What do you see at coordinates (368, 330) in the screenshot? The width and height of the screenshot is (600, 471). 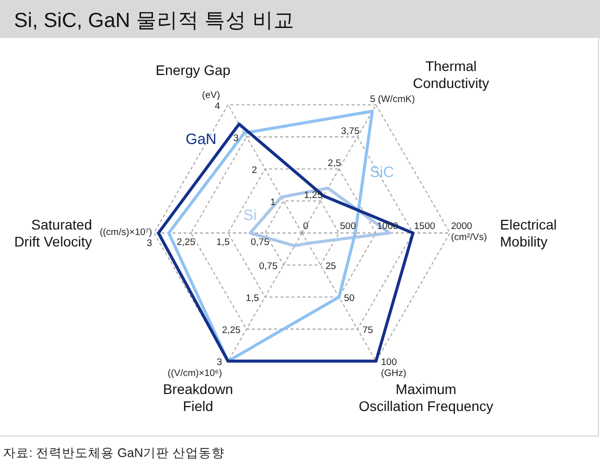 I see `annotation: 75` at bounding box center [368, 330].